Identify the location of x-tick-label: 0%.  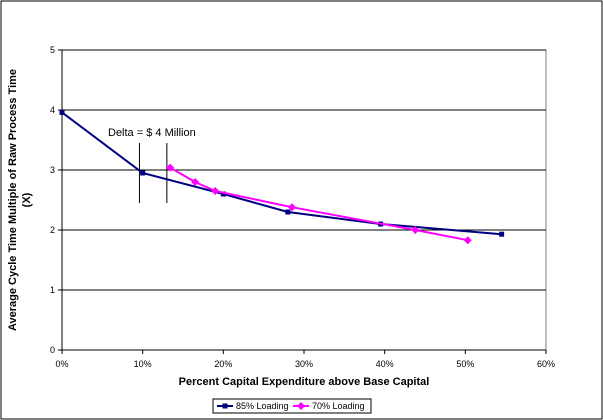
(61, 364).